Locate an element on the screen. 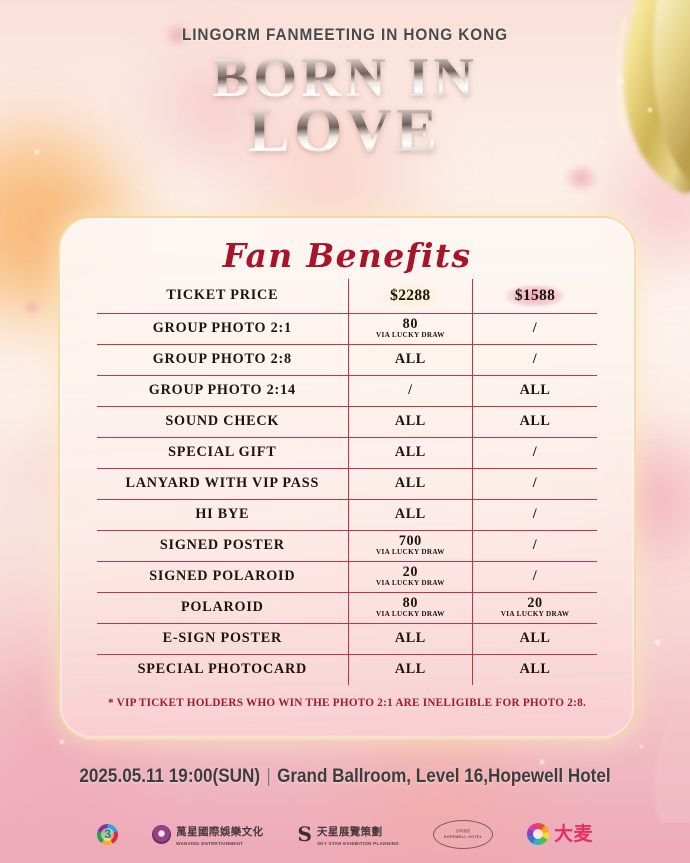  event-venue: Grand Ballroom, Level 16,Hopewell Hotel is located at coordinates (444, 776).